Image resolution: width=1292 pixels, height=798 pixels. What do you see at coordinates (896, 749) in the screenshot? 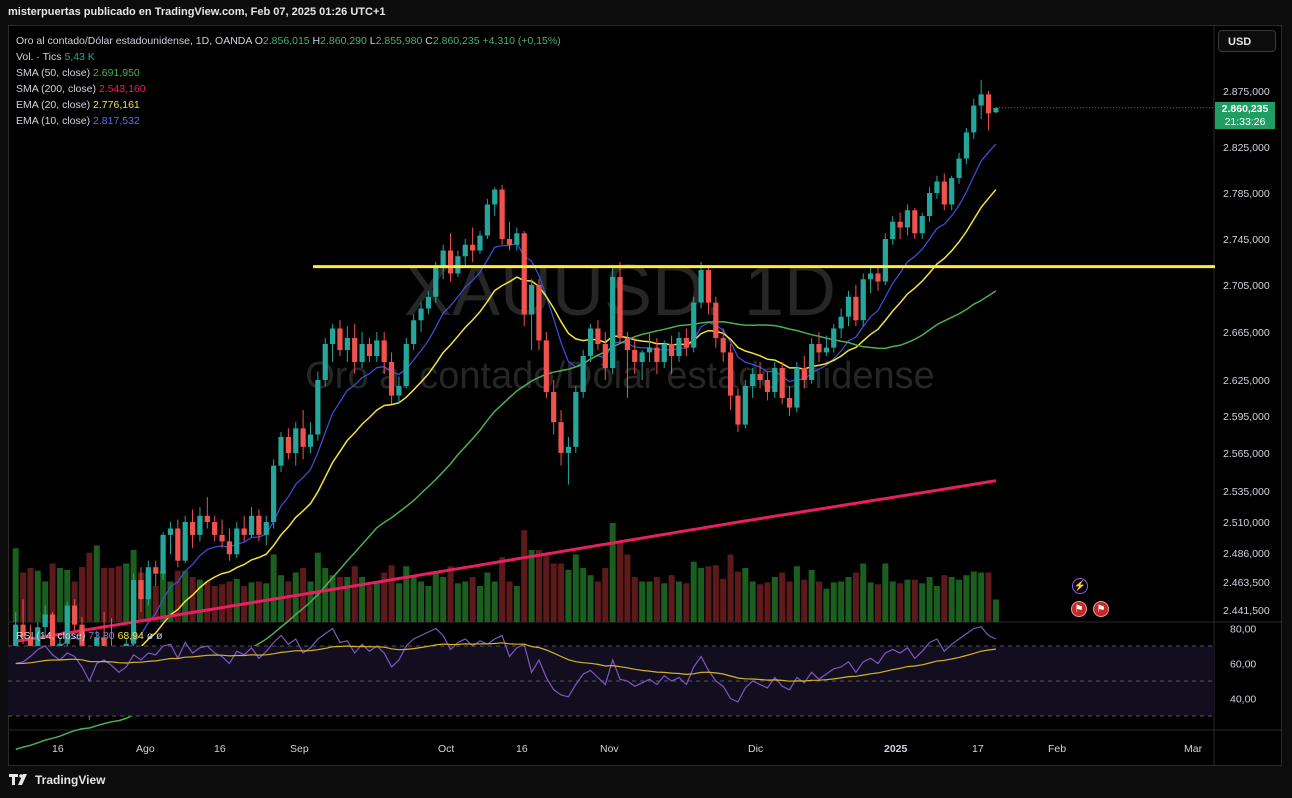
I see `time-tick-label: 2025` at bounding box center [896, 749].